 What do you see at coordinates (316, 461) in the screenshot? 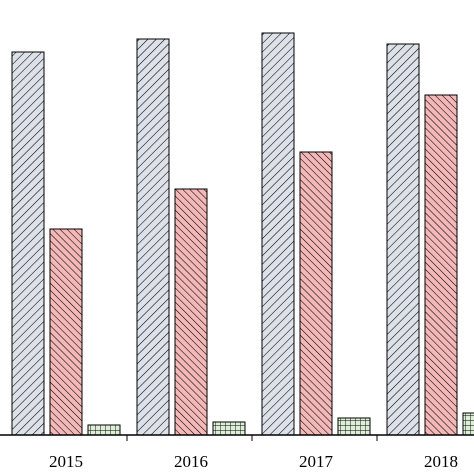
I see `x-tick-label: 2017` at bounding box center [316, 461].